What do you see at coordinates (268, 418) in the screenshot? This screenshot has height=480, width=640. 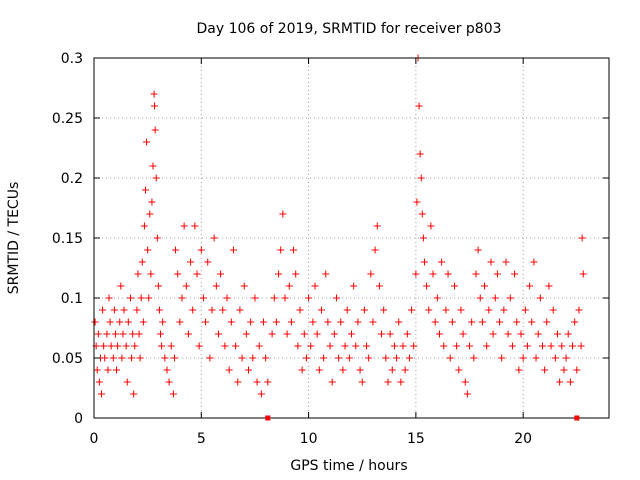 I see `gap-marker` at bounding box center [268, 418].